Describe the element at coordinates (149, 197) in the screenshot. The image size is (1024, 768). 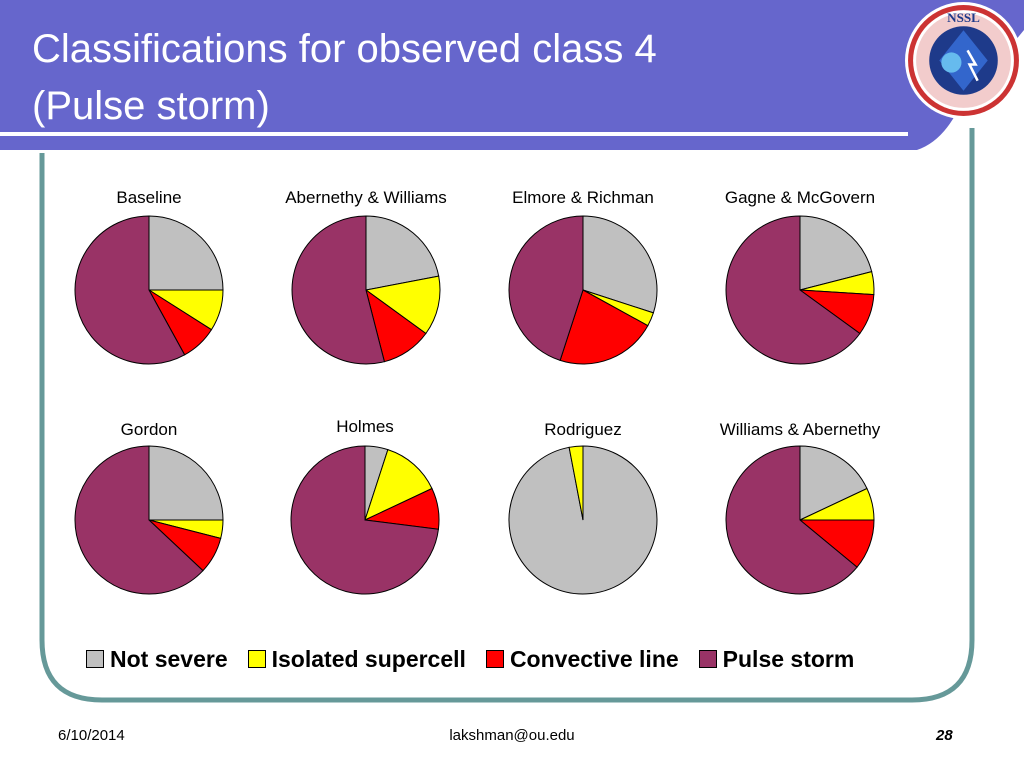
I see `pie-title: Baseline` at that location.